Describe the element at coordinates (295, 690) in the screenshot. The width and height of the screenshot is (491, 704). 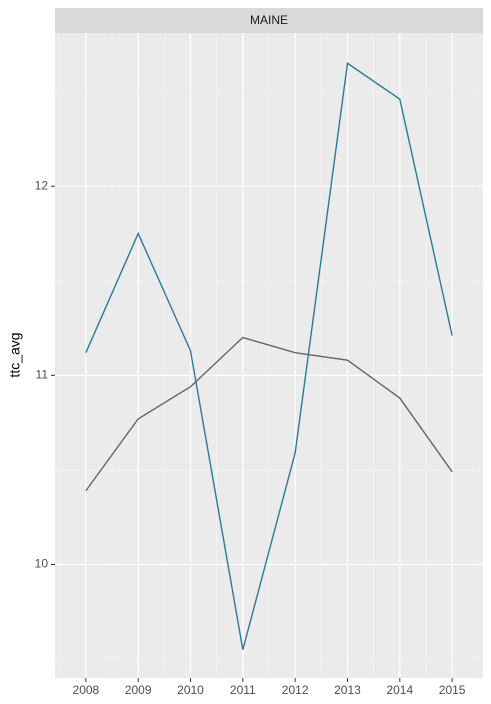
I see `x-tick-label: 2012` at that location.